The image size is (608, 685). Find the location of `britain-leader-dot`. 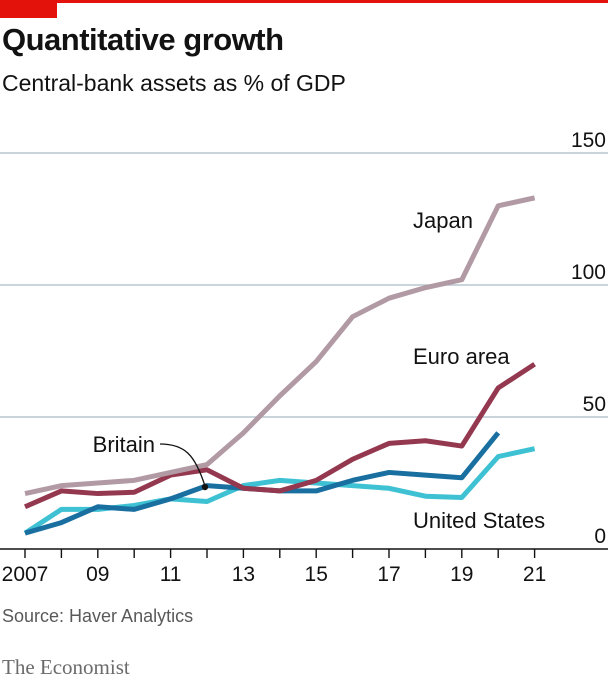

britain-leader-dot is located at coordinates (205, 487).